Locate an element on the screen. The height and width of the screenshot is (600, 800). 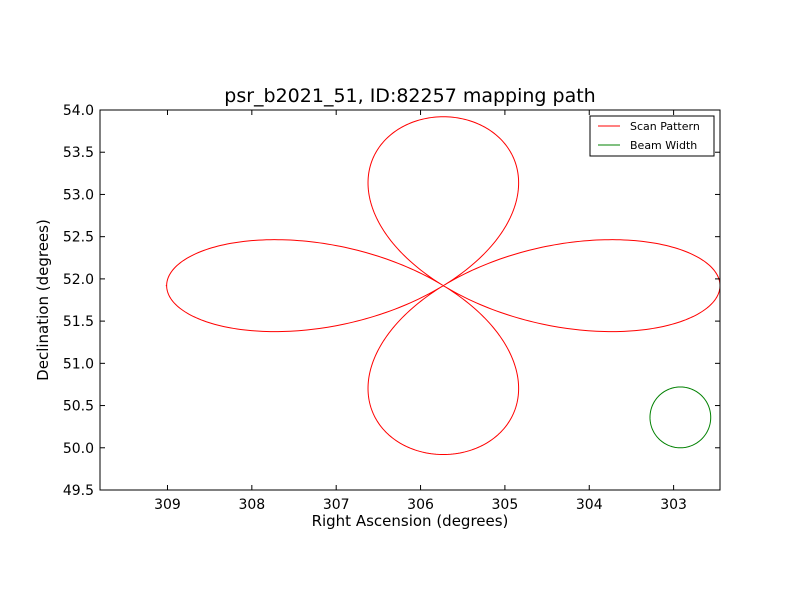
y-tick-label: 53.5 is located at coordinates (78, 153).